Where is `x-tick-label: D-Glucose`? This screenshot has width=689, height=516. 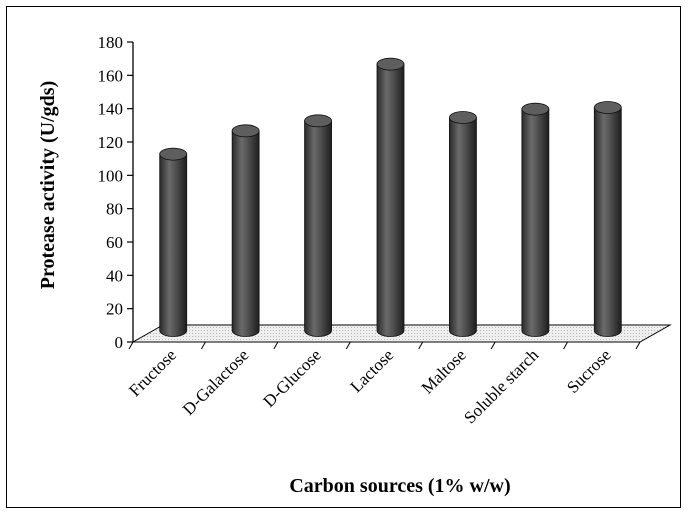 x-tick-label: D-Glucose is located at coordinates (292, 378).